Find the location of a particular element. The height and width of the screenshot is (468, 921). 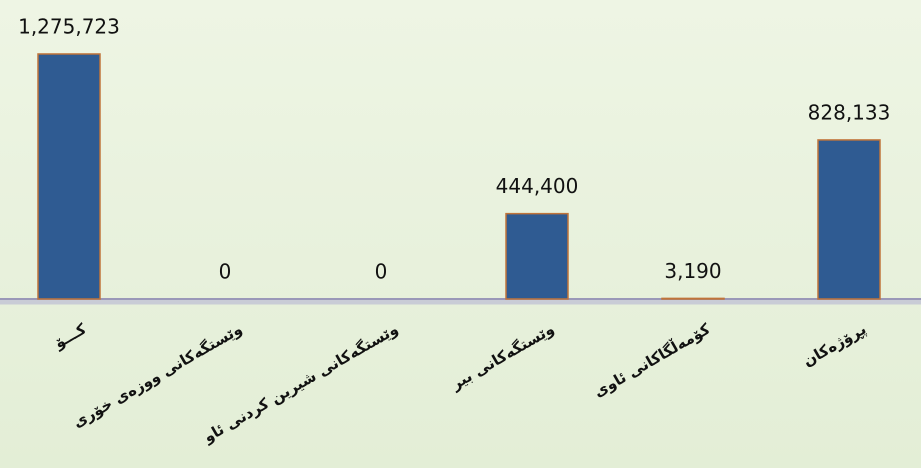

x-tick-label: کۆمەڵگاکانی ئاوی is located at coordinates (651, 360).